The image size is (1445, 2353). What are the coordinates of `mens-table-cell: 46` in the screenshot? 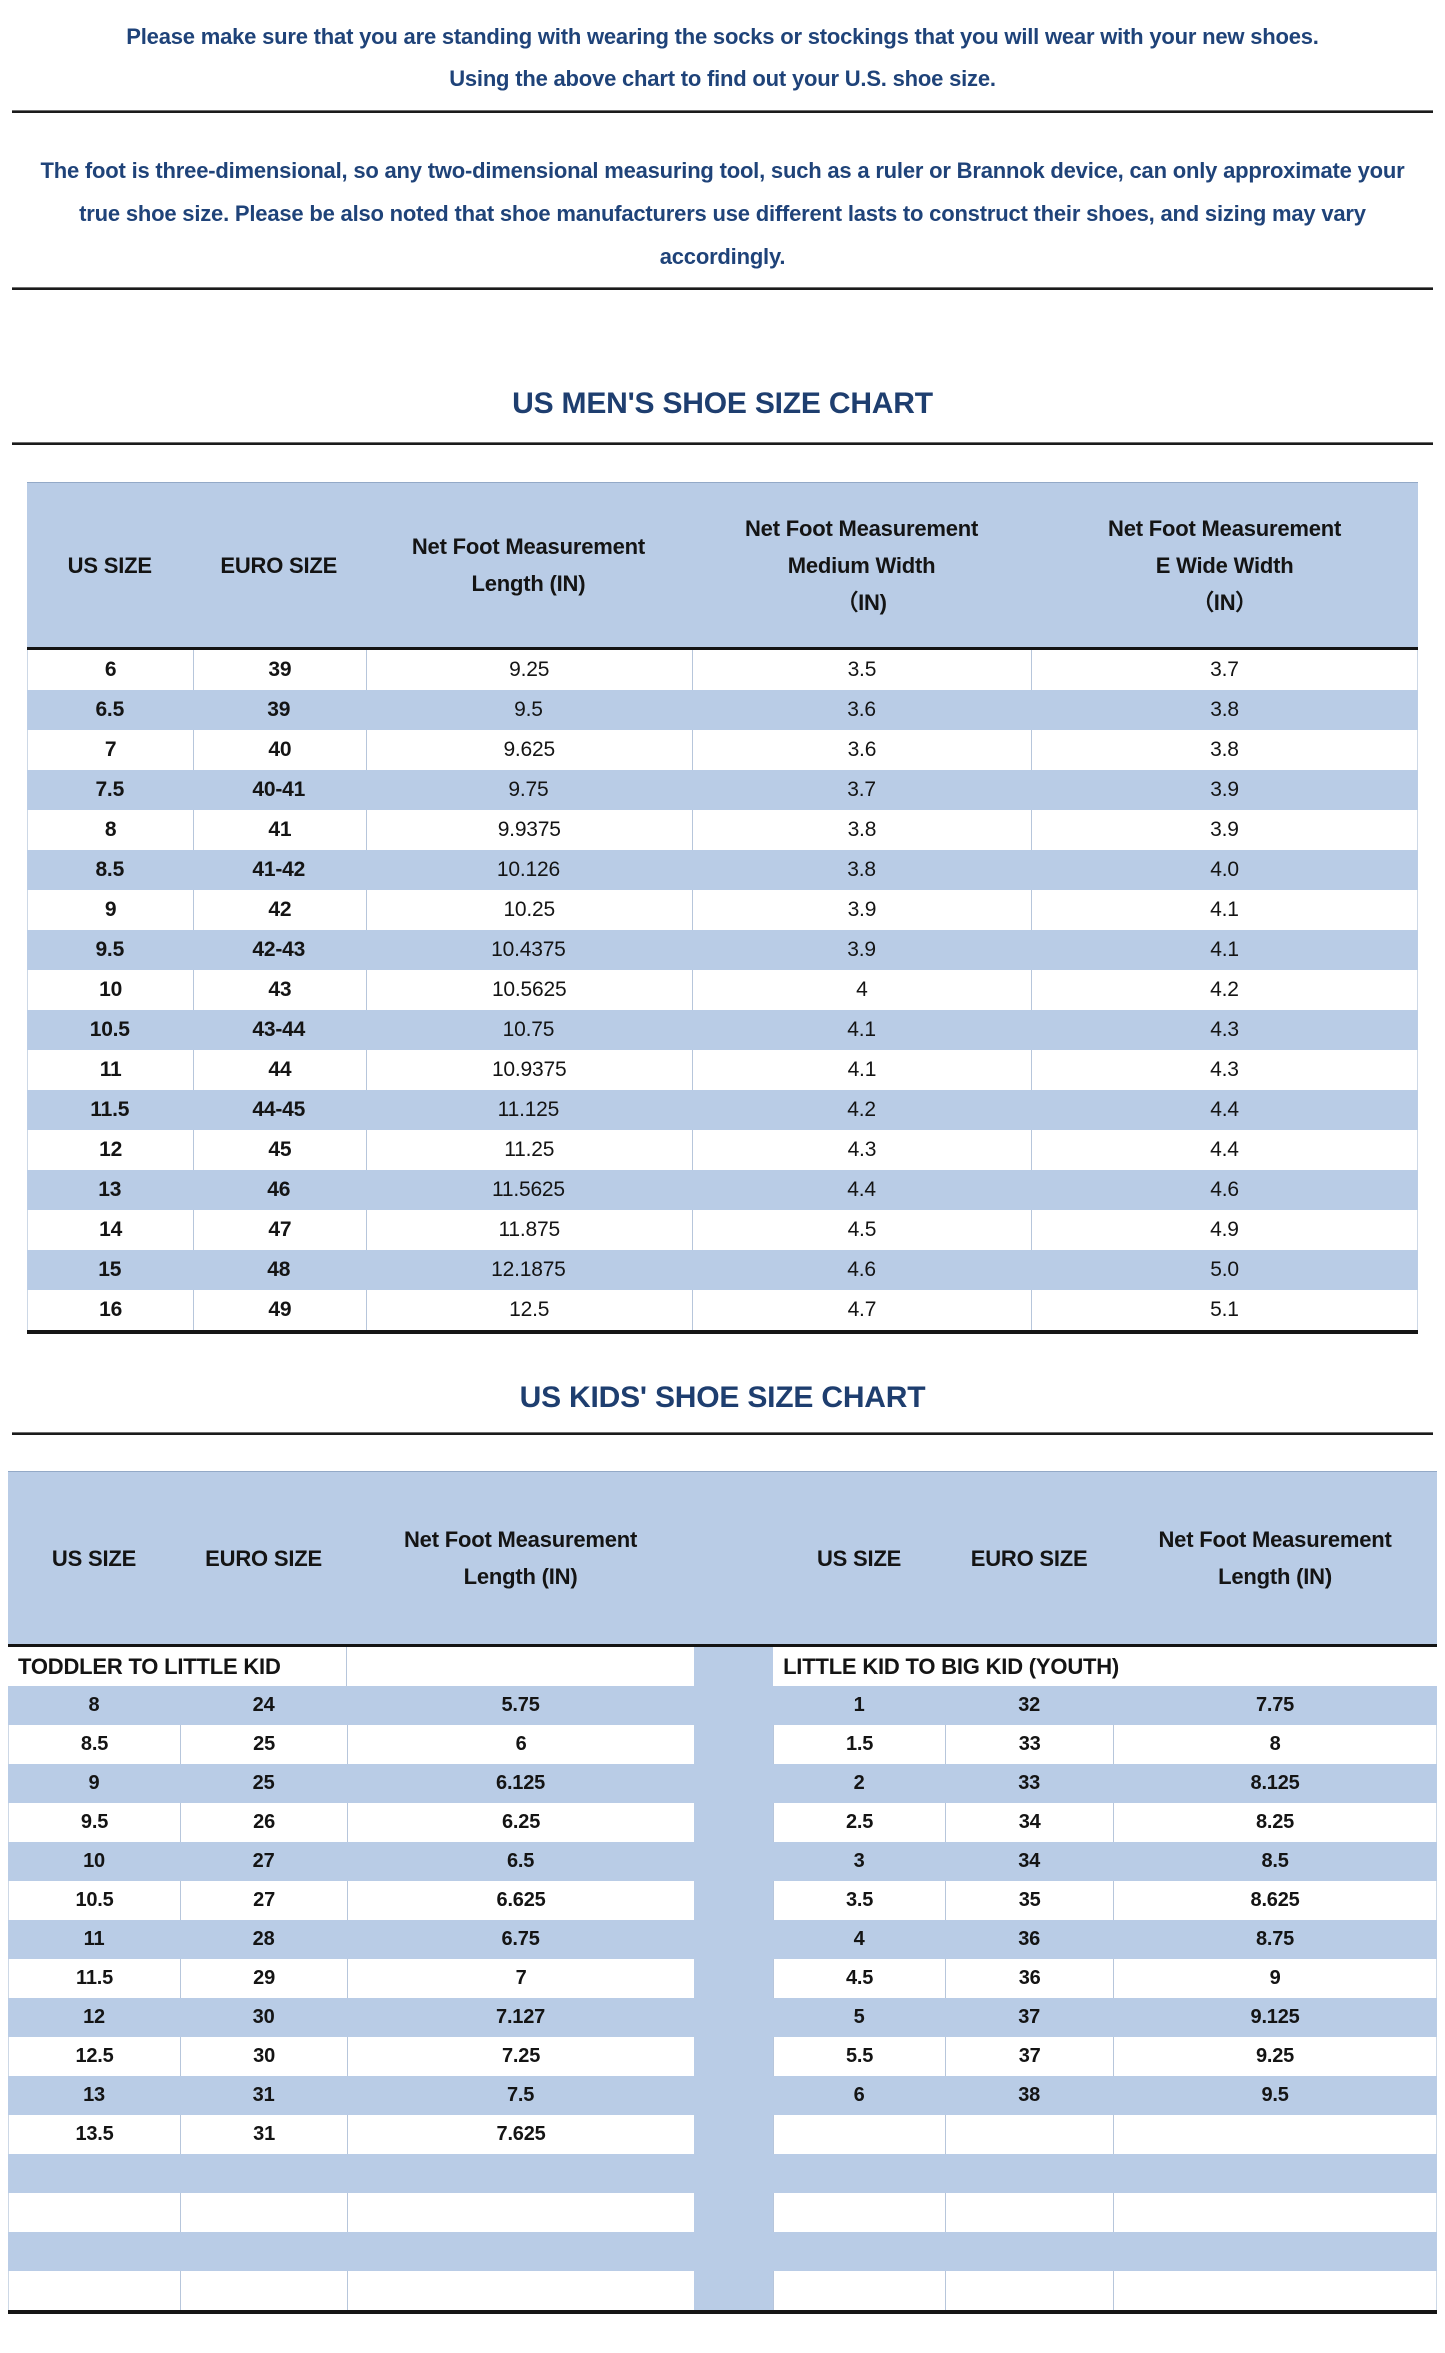 It's located at (279, 1189).